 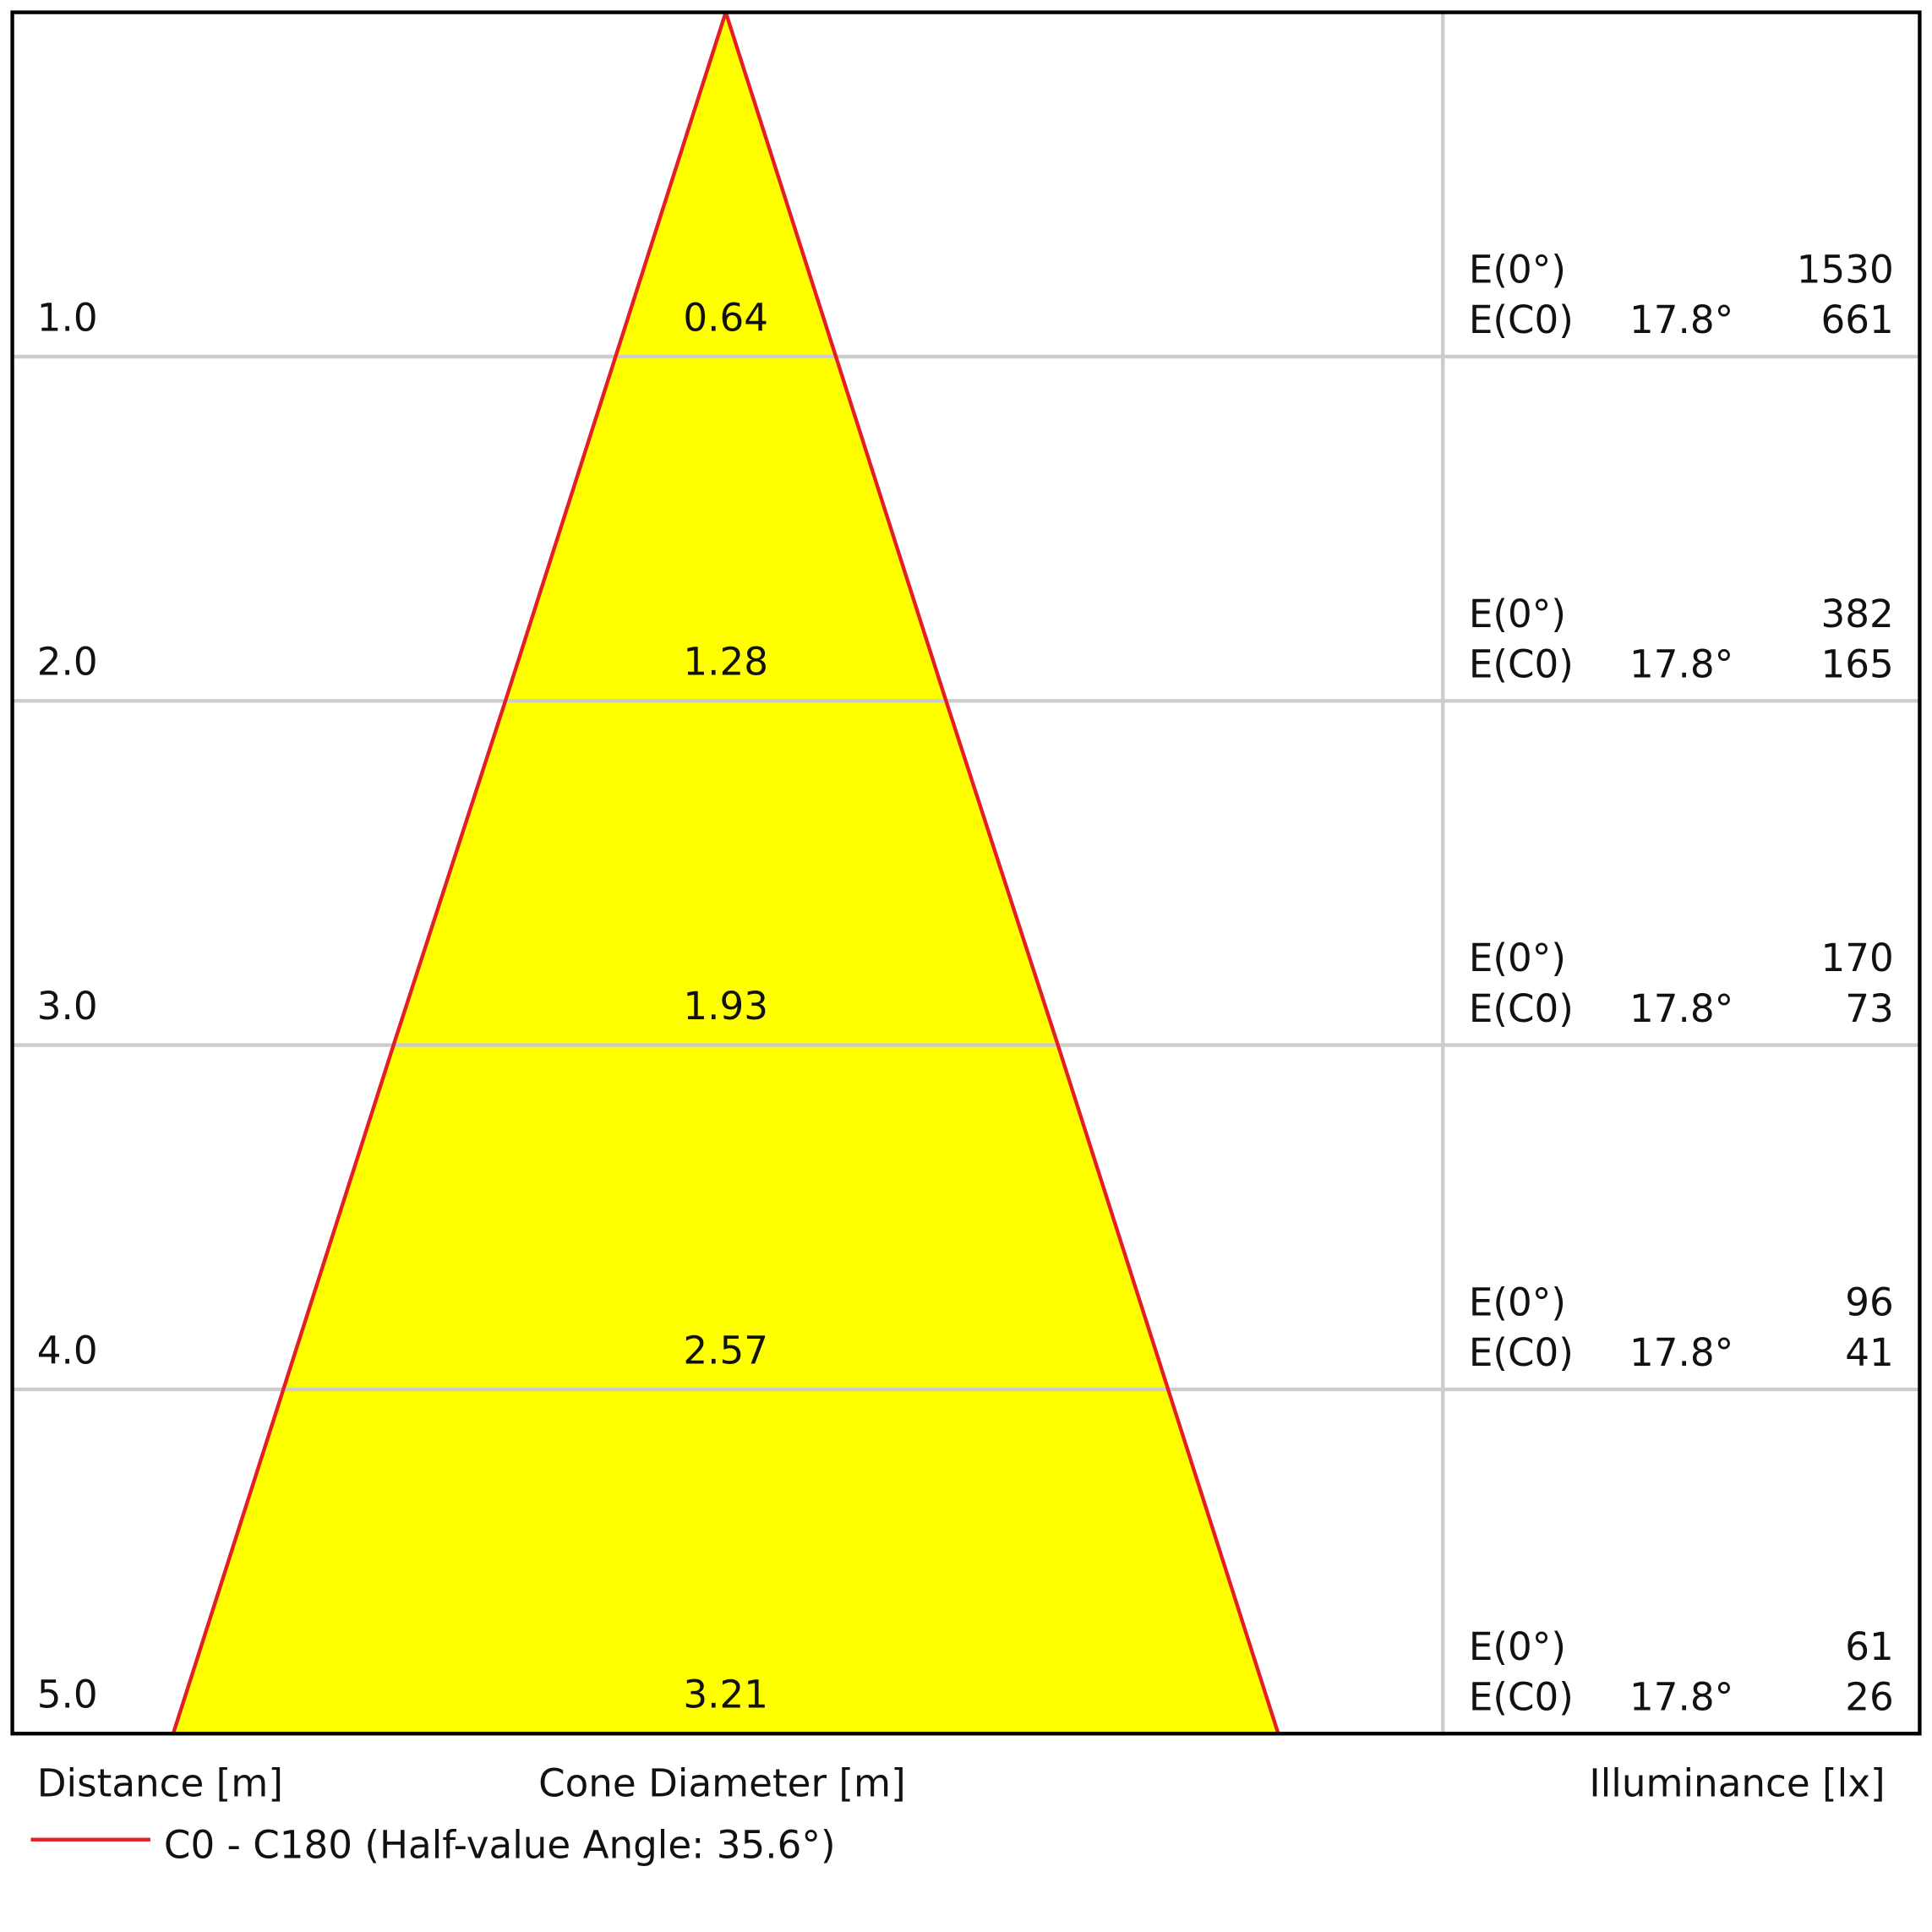 What do you see at coordinates (160, 1783) in the screenshot?
I see `distance-label: Distance [m]` at bounding box center [160, 1783].